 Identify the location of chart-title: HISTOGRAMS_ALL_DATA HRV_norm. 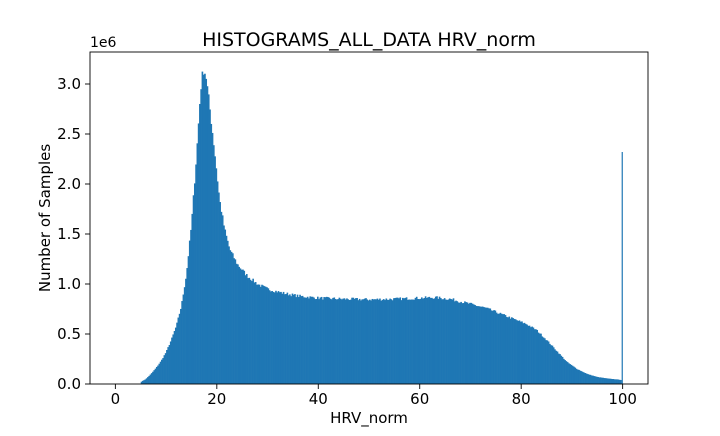
(369, 40).